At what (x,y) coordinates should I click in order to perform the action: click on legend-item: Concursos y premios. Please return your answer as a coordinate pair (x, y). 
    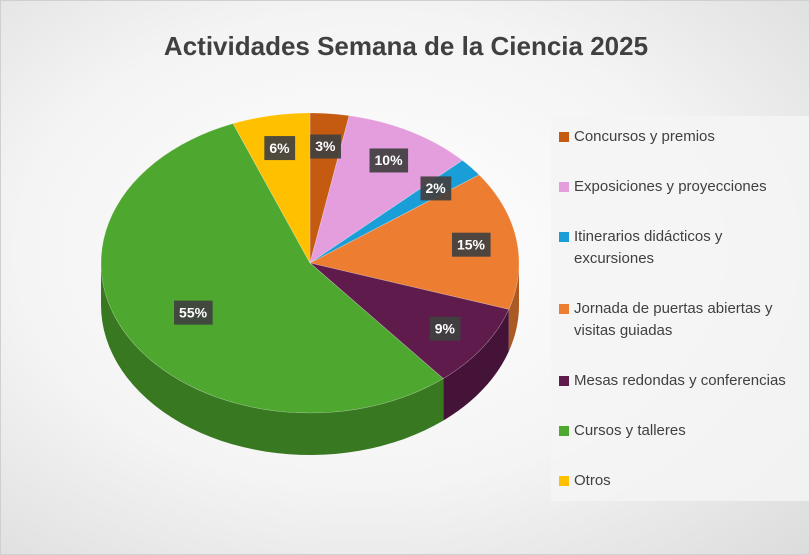
    Looking at the image, I should click on (684, 137).